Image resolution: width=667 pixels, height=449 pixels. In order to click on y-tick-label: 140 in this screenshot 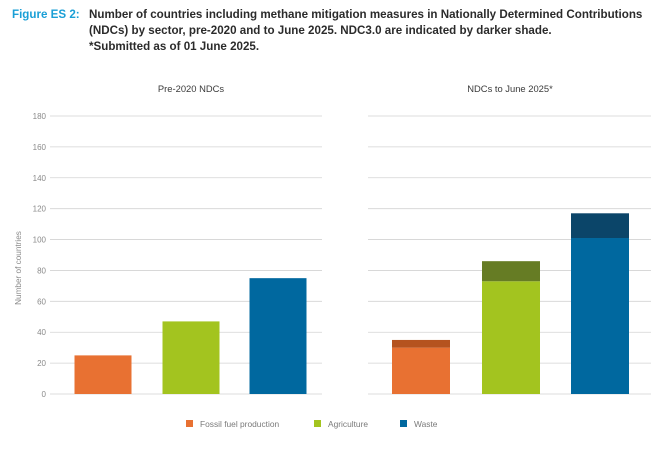, I will do `click(40, 178)`.